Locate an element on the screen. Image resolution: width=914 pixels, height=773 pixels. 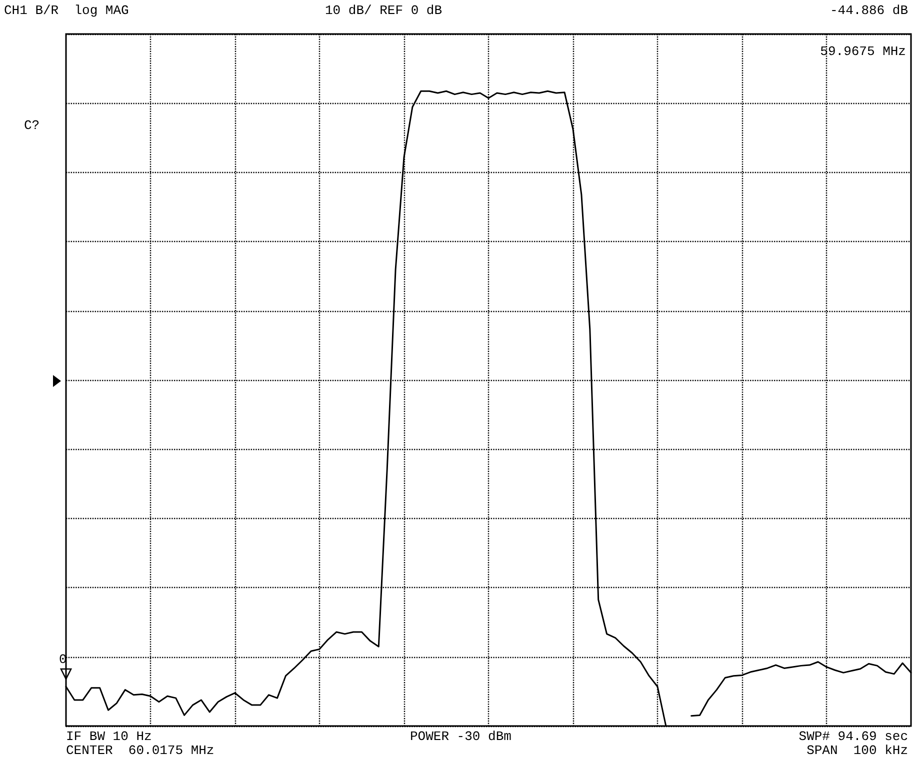
text: C? is located at coordinates (32, 125).